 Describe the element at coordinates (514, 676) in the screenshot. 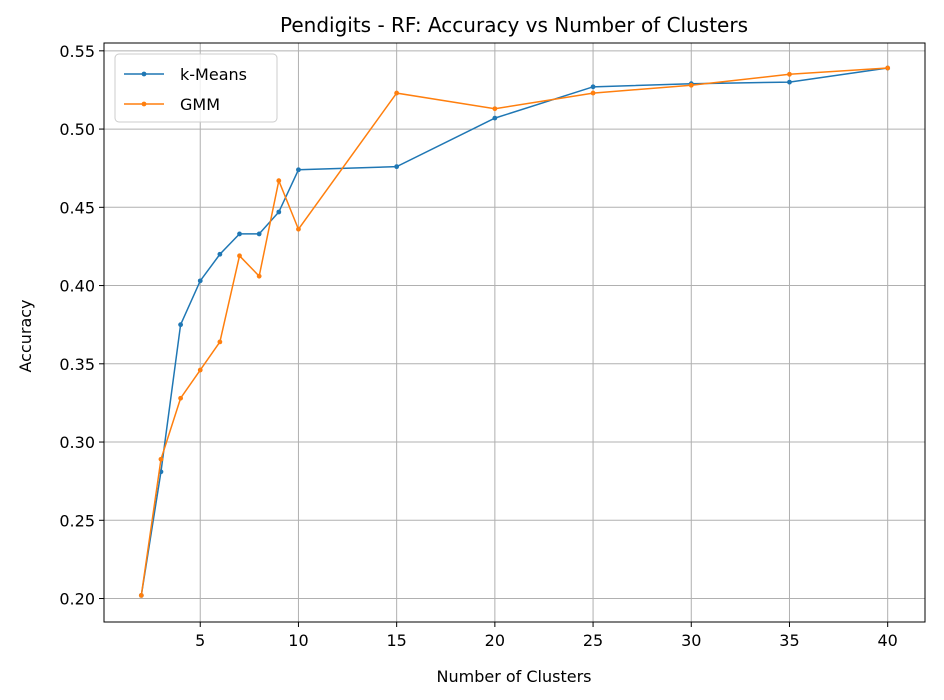

I see `x-axis-label: Number of Clusters` at that location.